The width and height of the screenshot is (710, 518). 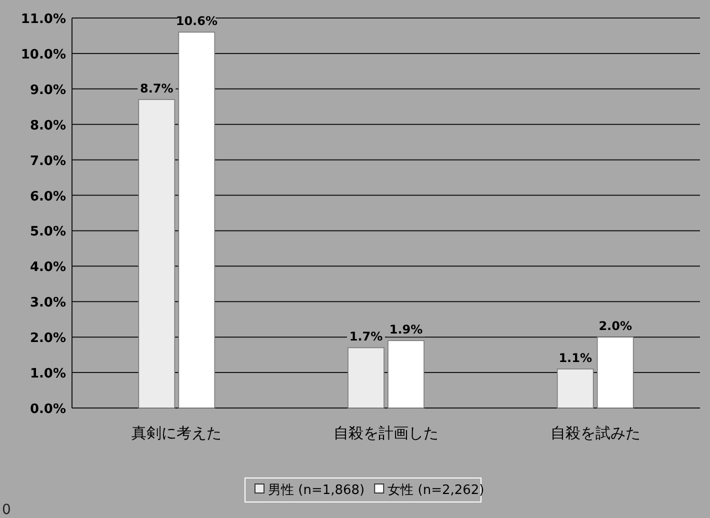 I want to click on data-label: 1.9%, so click(x=406, y=329).